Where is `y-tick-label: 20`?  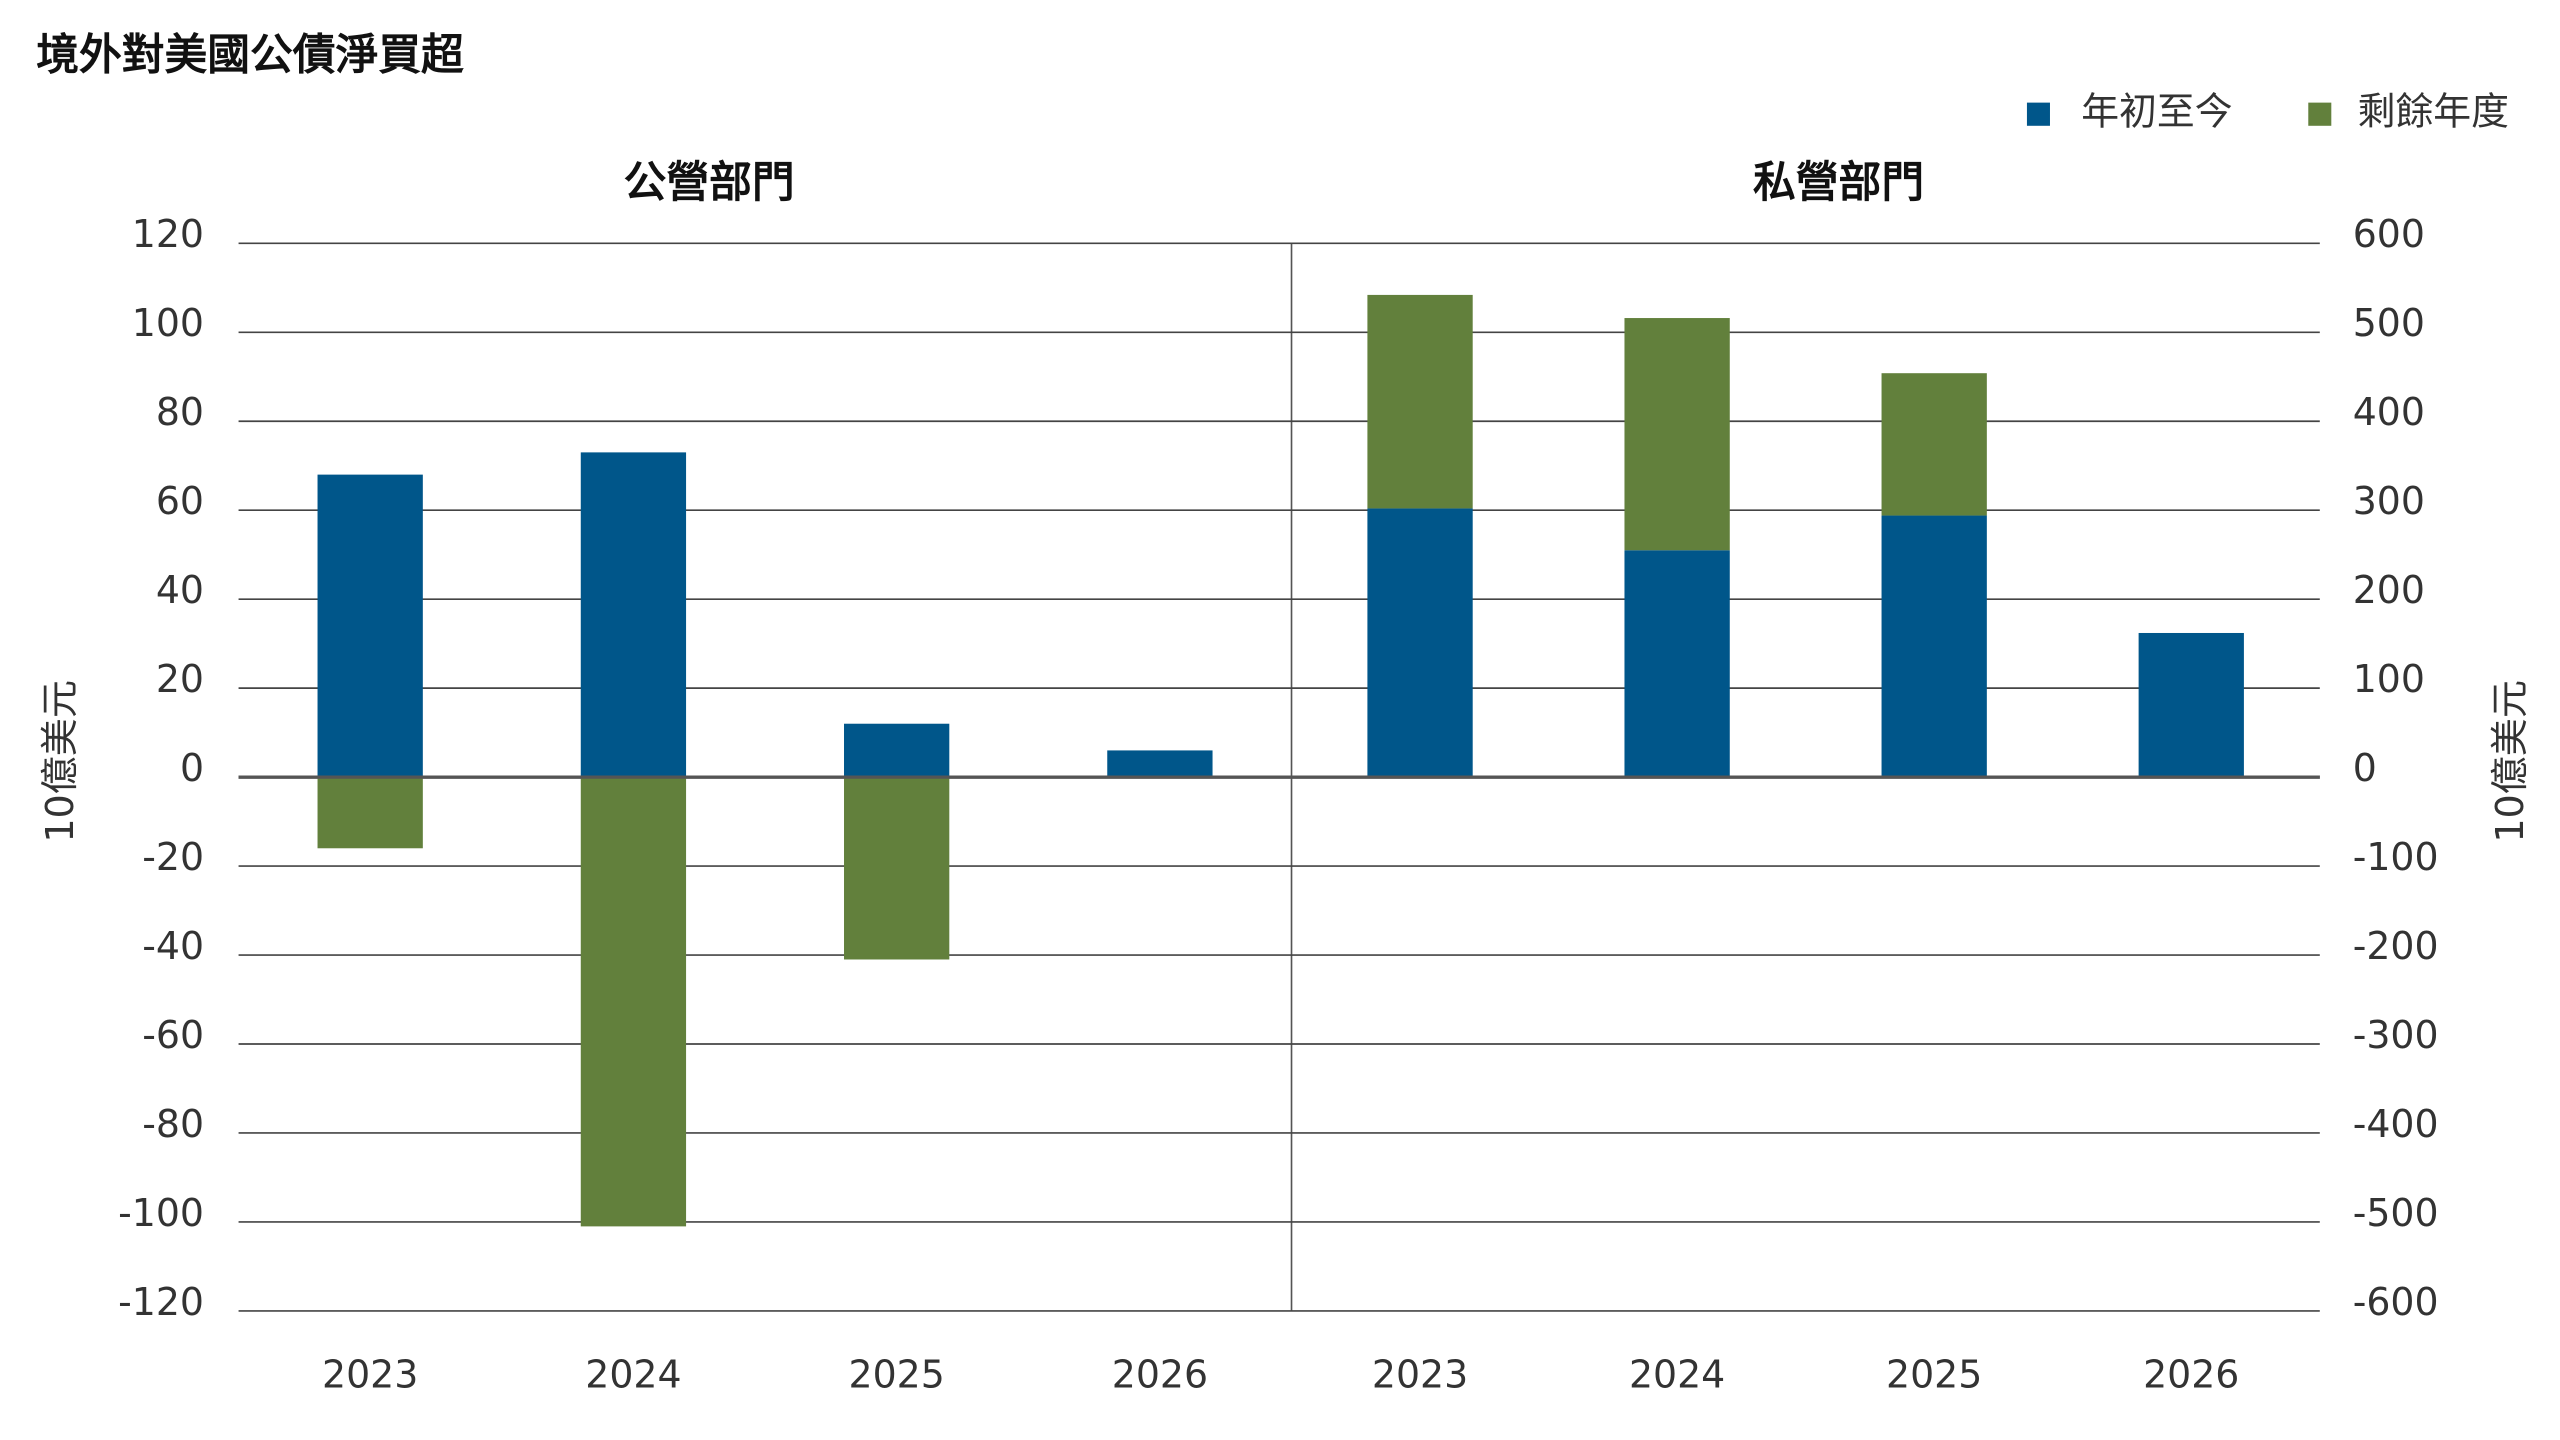
y-tick-label: 20 is located at coordinates (180, 679).